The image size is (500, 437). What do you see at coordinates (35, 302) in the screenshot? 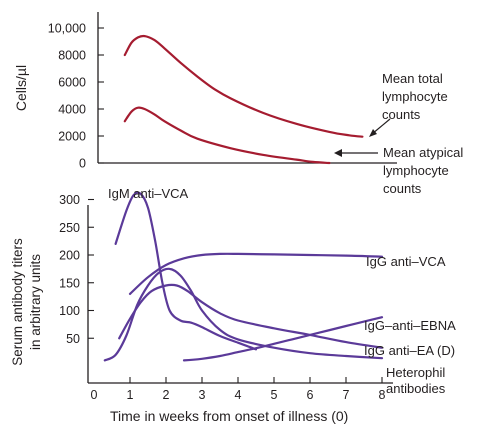
I see `bottom-y-axis-label-line-2: in arbitrary units` at bounding box center [35, 302].